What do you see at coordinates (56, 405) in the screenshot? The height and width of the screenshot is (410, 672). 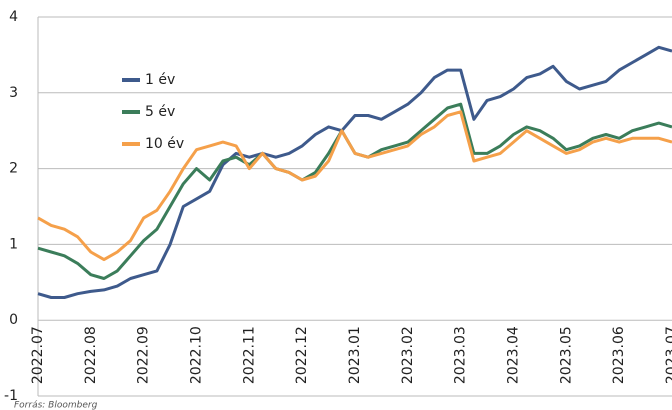 I see `source-note: Forrás: Bloomberg` at bounding box center [56, 405].